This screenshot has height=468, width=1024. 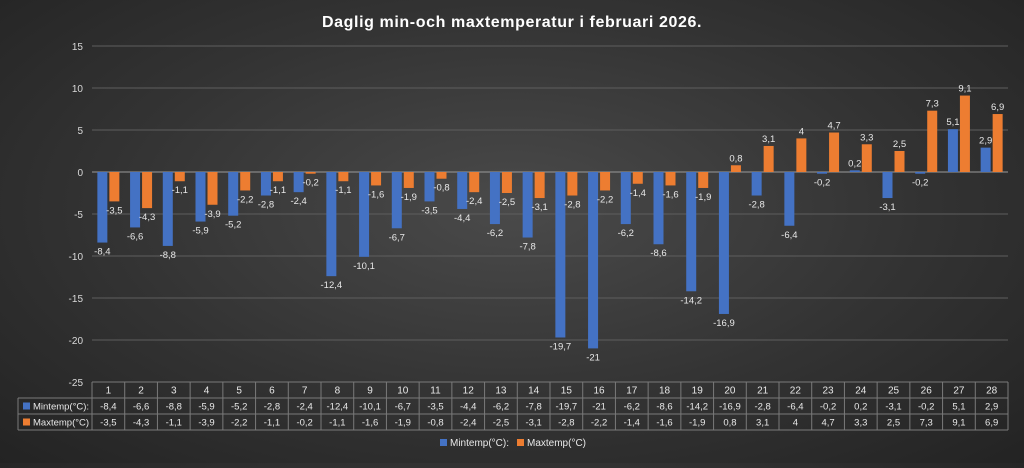 What do you see at coordinates (997, 107) in the screenshot?
I see `data-label: 6,9` at bounding box center [997, 107].